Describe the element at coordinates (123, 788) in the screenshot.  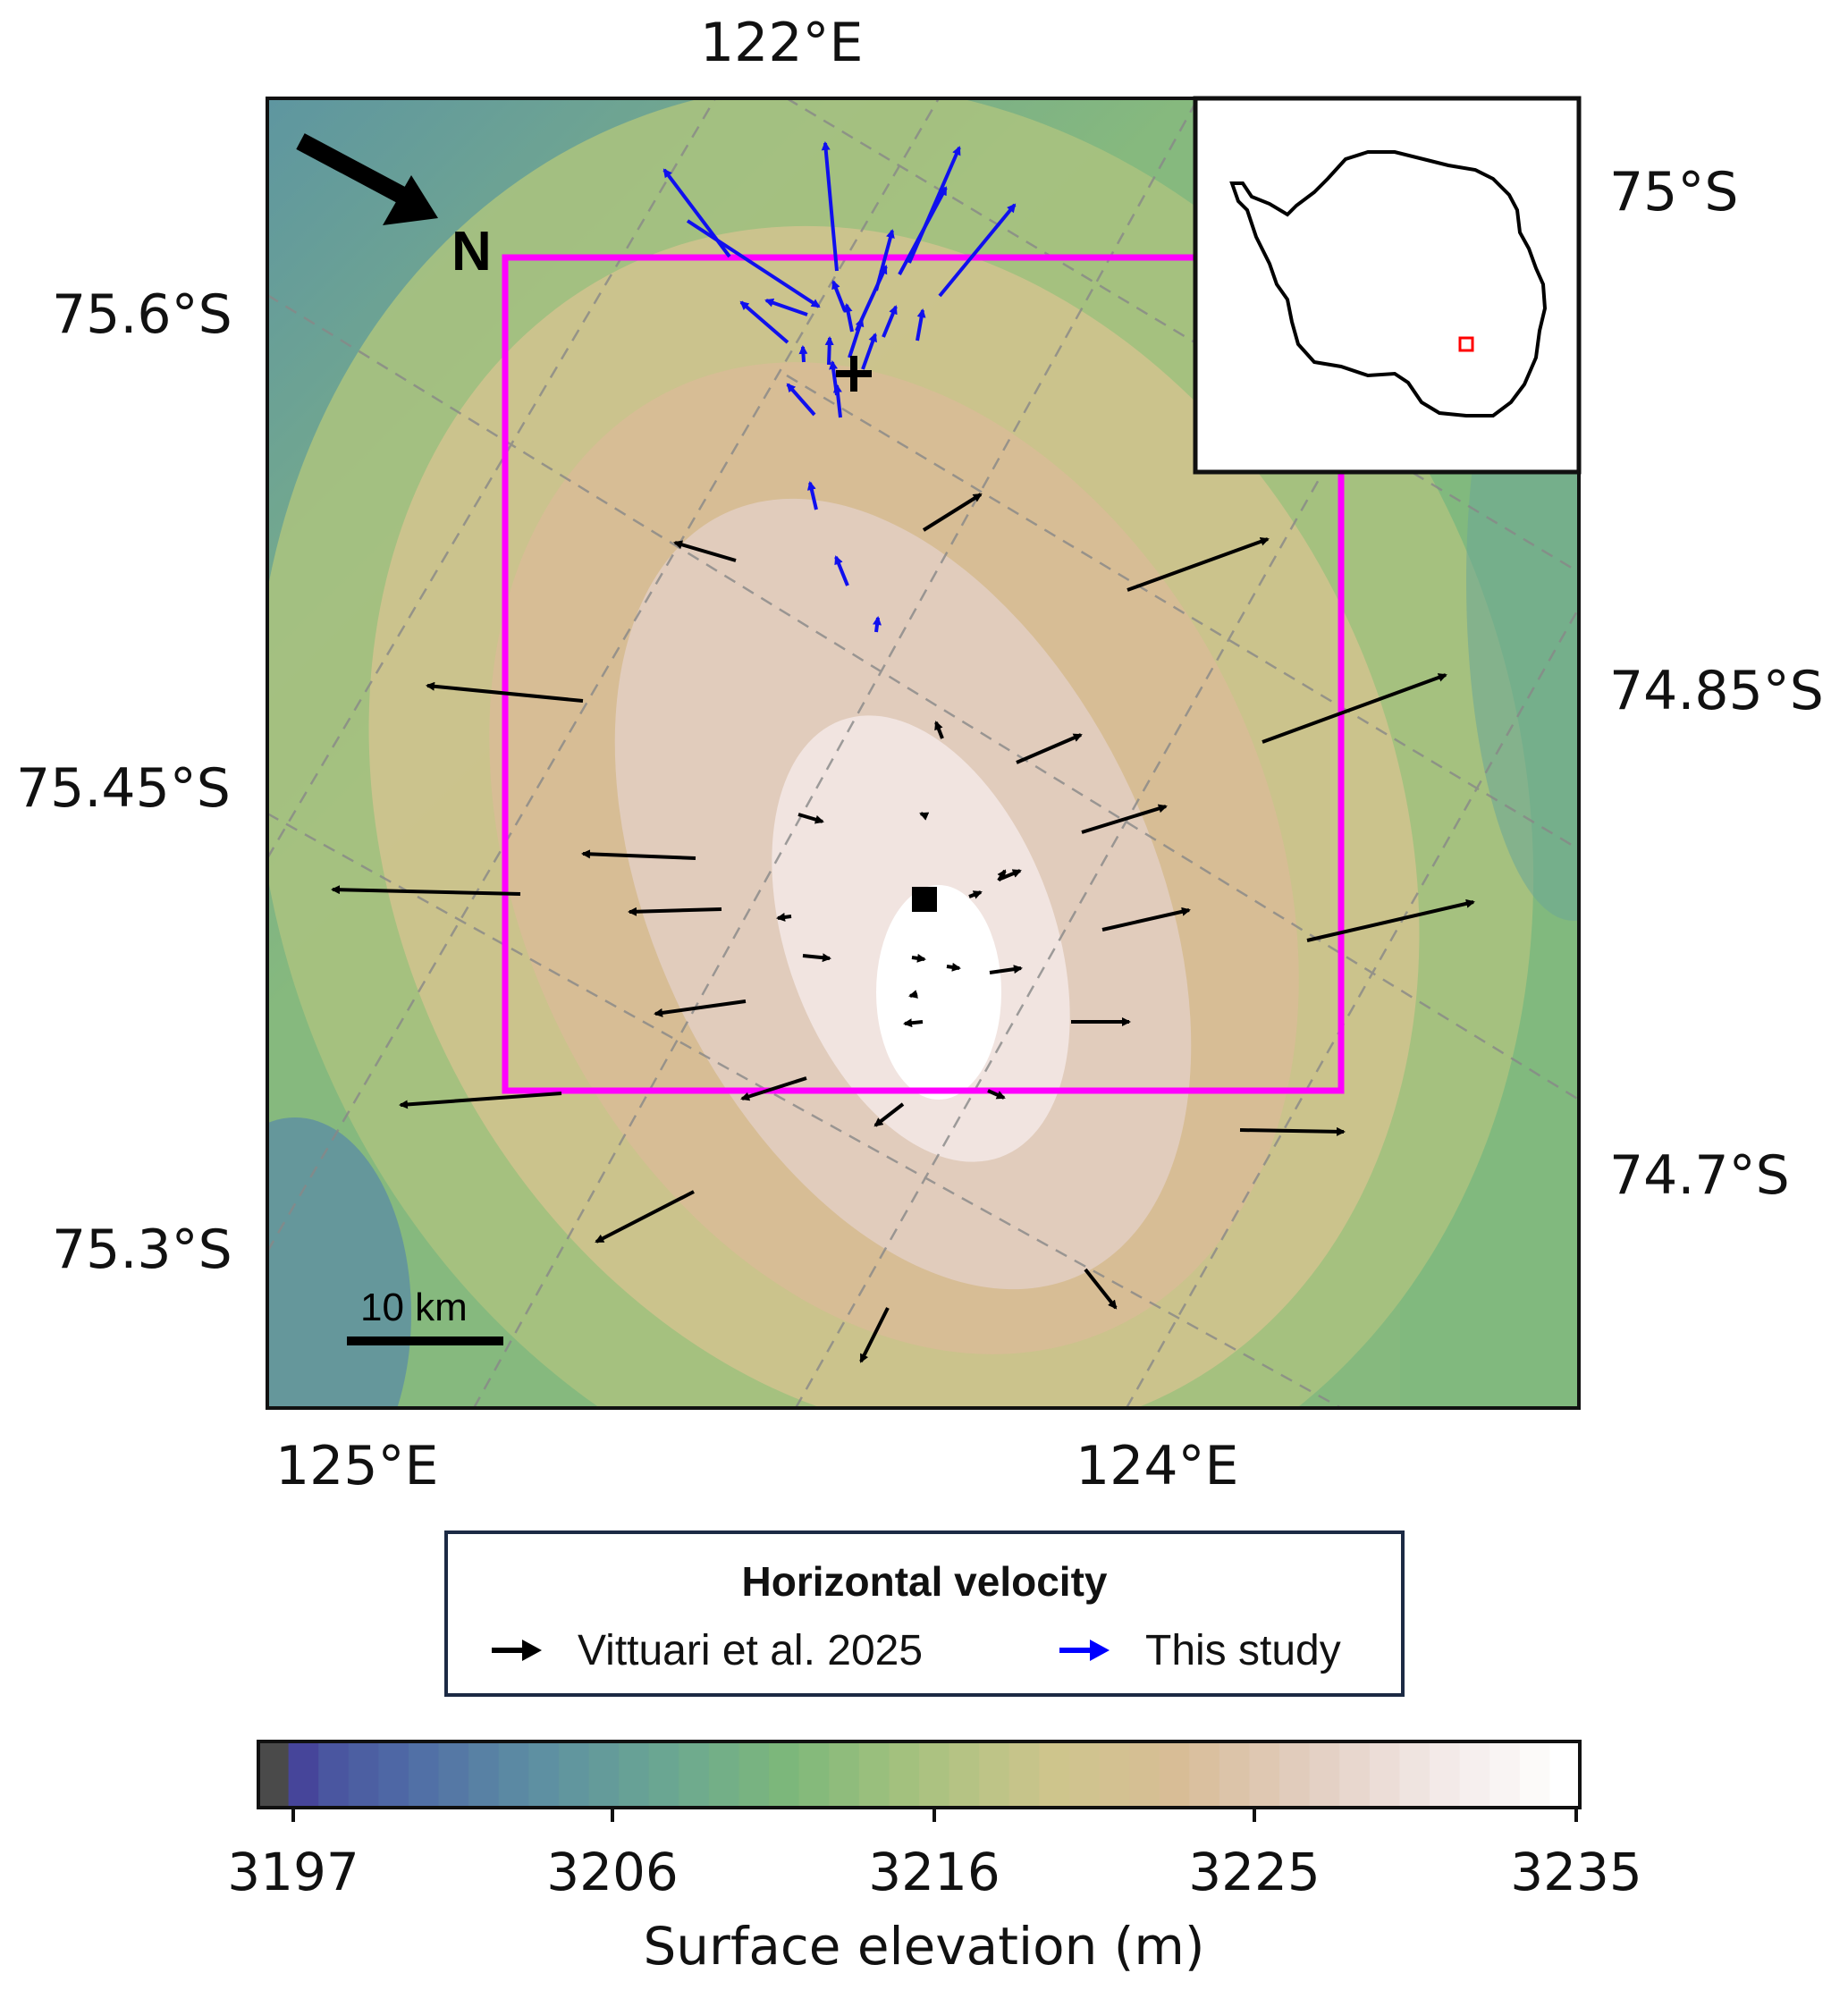
I see `lat-label-left-2: 75.45°S` at that location.